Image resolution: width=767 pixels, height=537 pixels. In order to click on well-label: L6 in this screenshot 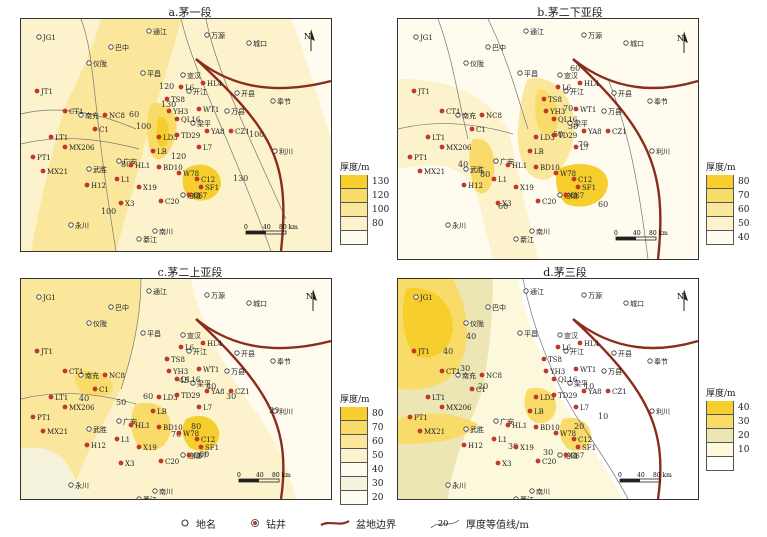, I will do `click(190, 348)`.